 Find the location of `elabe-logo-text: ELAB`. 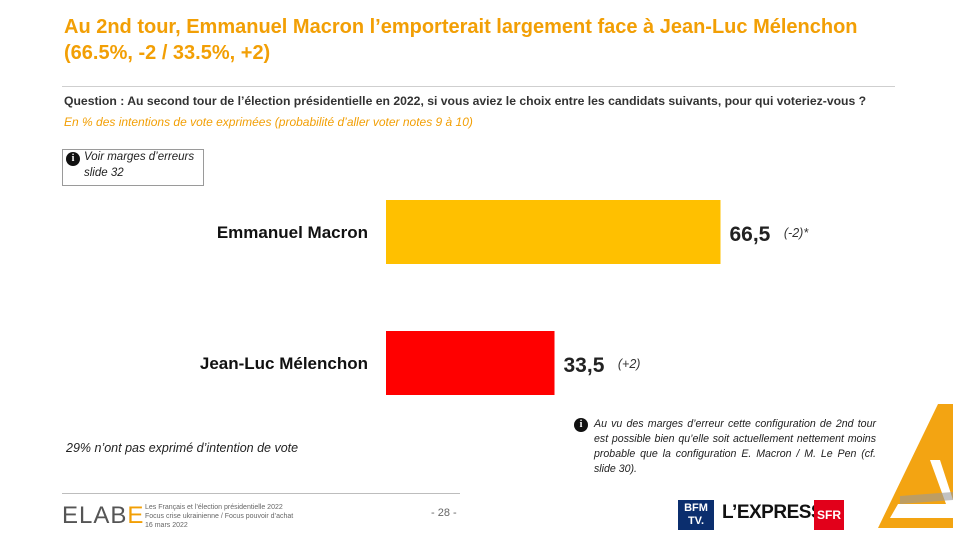

elabe-logo-text: ELAB is located at coordinates (95, 515).